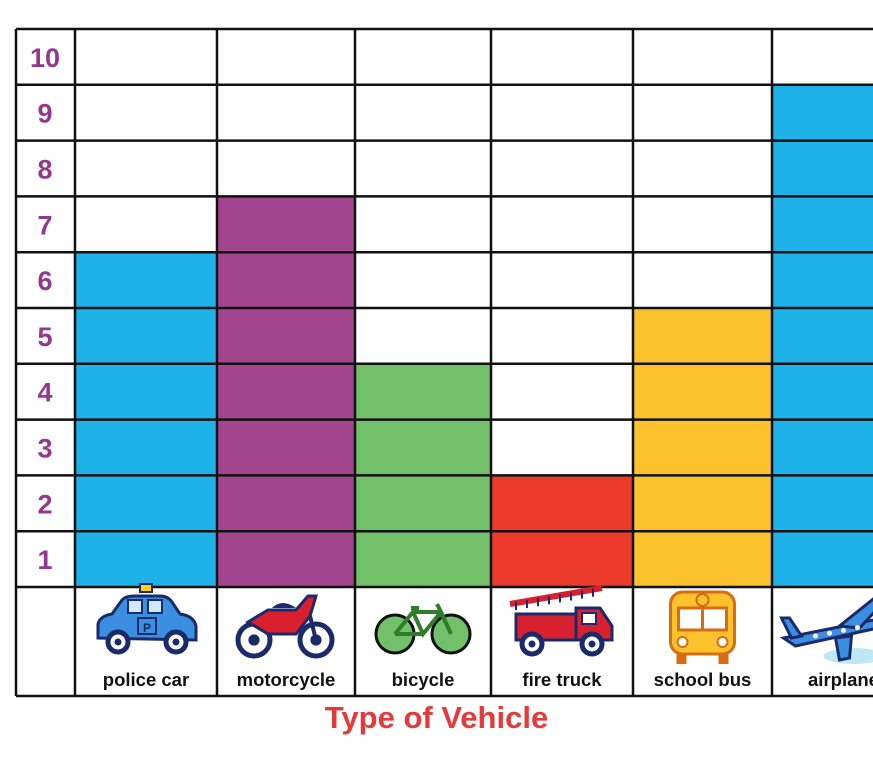 The height and width of the screenshot is (774, 873). What do you see at coordinates (286, 679) in the screenshot?
I see `category-label: motorcycle` at bounding box center [286, 679].